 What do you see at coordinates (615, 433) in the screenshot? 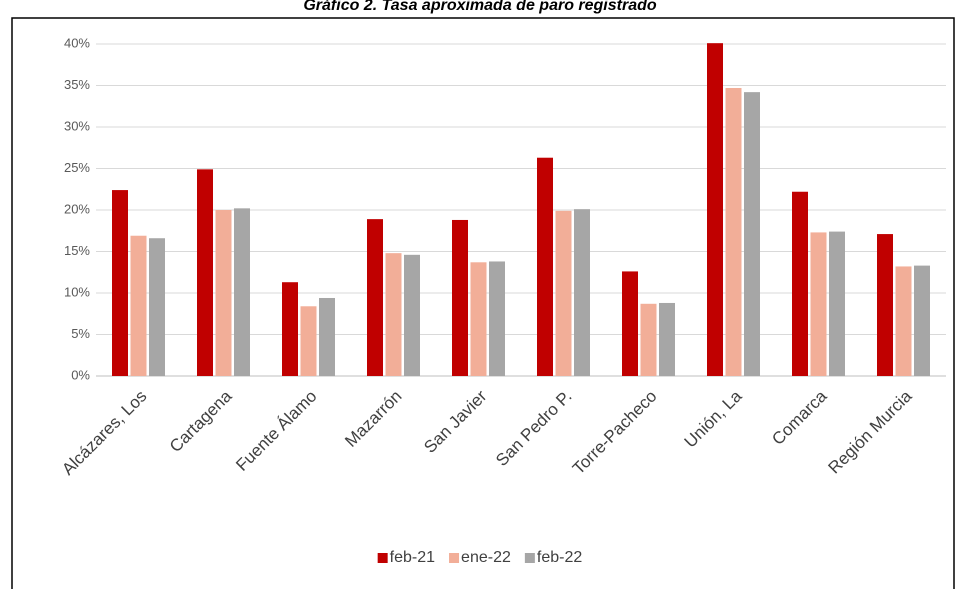
I see `x-tick-label: Torre-Pacheco` at bounding box center [615, 433].